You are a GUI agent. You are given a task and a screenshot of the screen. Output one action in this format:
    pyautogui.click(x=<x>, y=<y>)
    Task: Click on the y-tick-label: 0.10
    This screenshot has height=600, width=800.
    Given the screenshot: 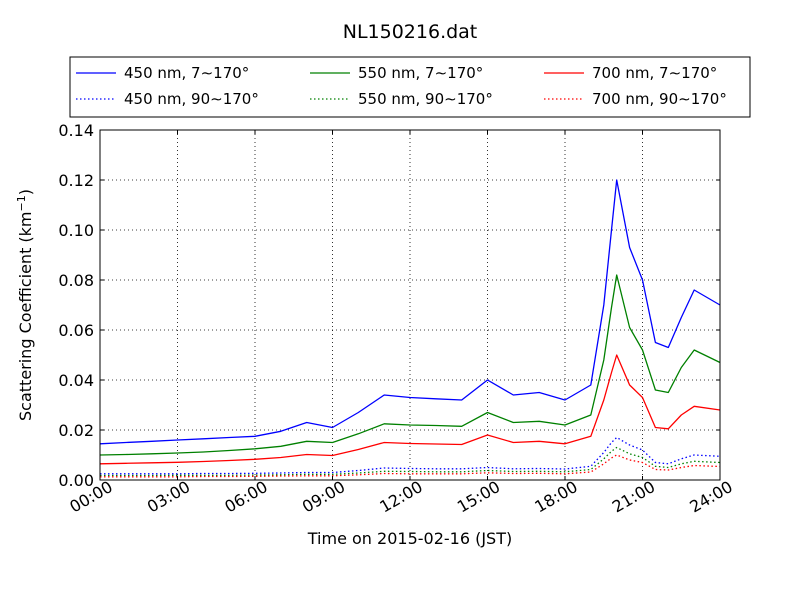 What is the action you would take?
    pyautogui.click(x=76, y=230)
    